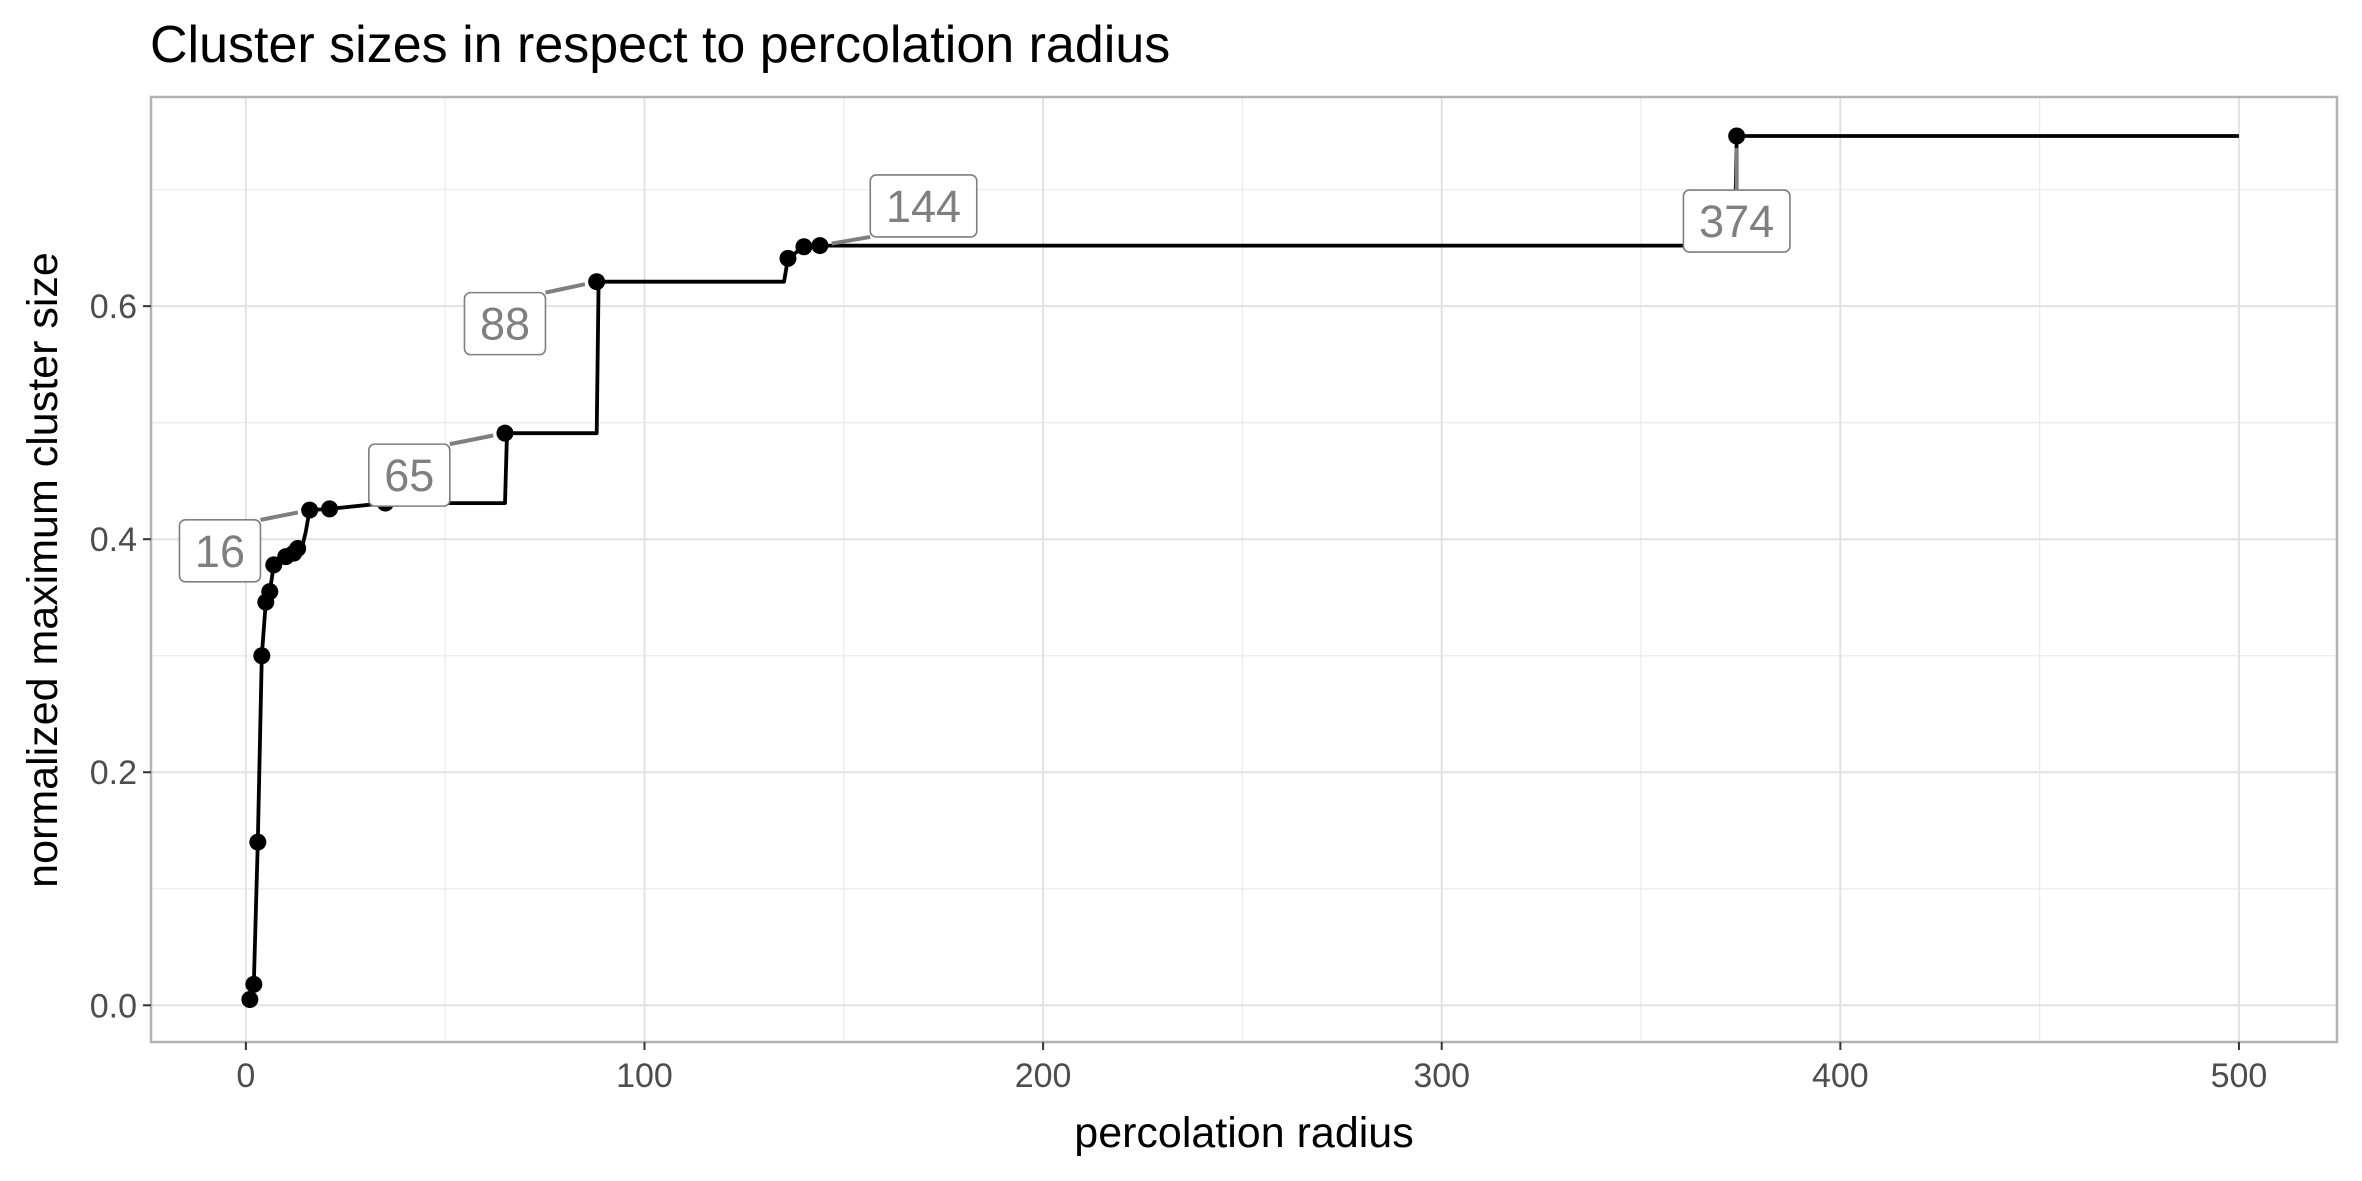 This screenshot has width=2362, height=1181. I want to click on annotation-label: 144, so click(923, 206).